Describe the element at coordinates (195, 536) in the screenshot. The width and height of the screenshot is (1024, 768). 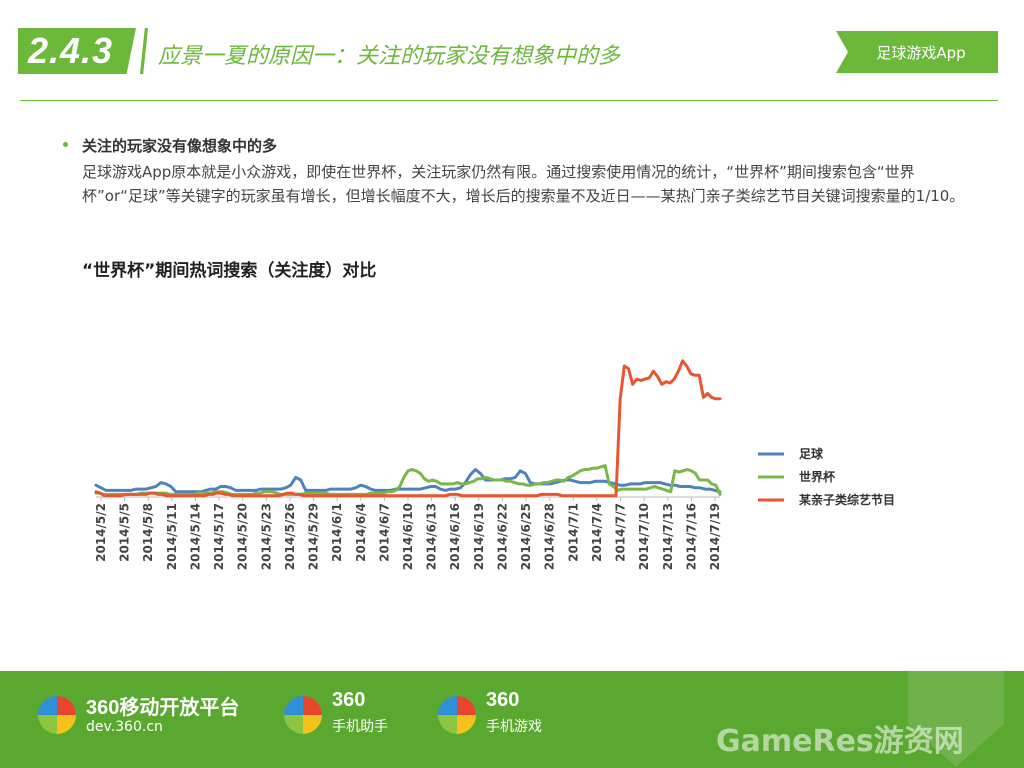
I see `x-tick-label: 2014/5/14` at that location.